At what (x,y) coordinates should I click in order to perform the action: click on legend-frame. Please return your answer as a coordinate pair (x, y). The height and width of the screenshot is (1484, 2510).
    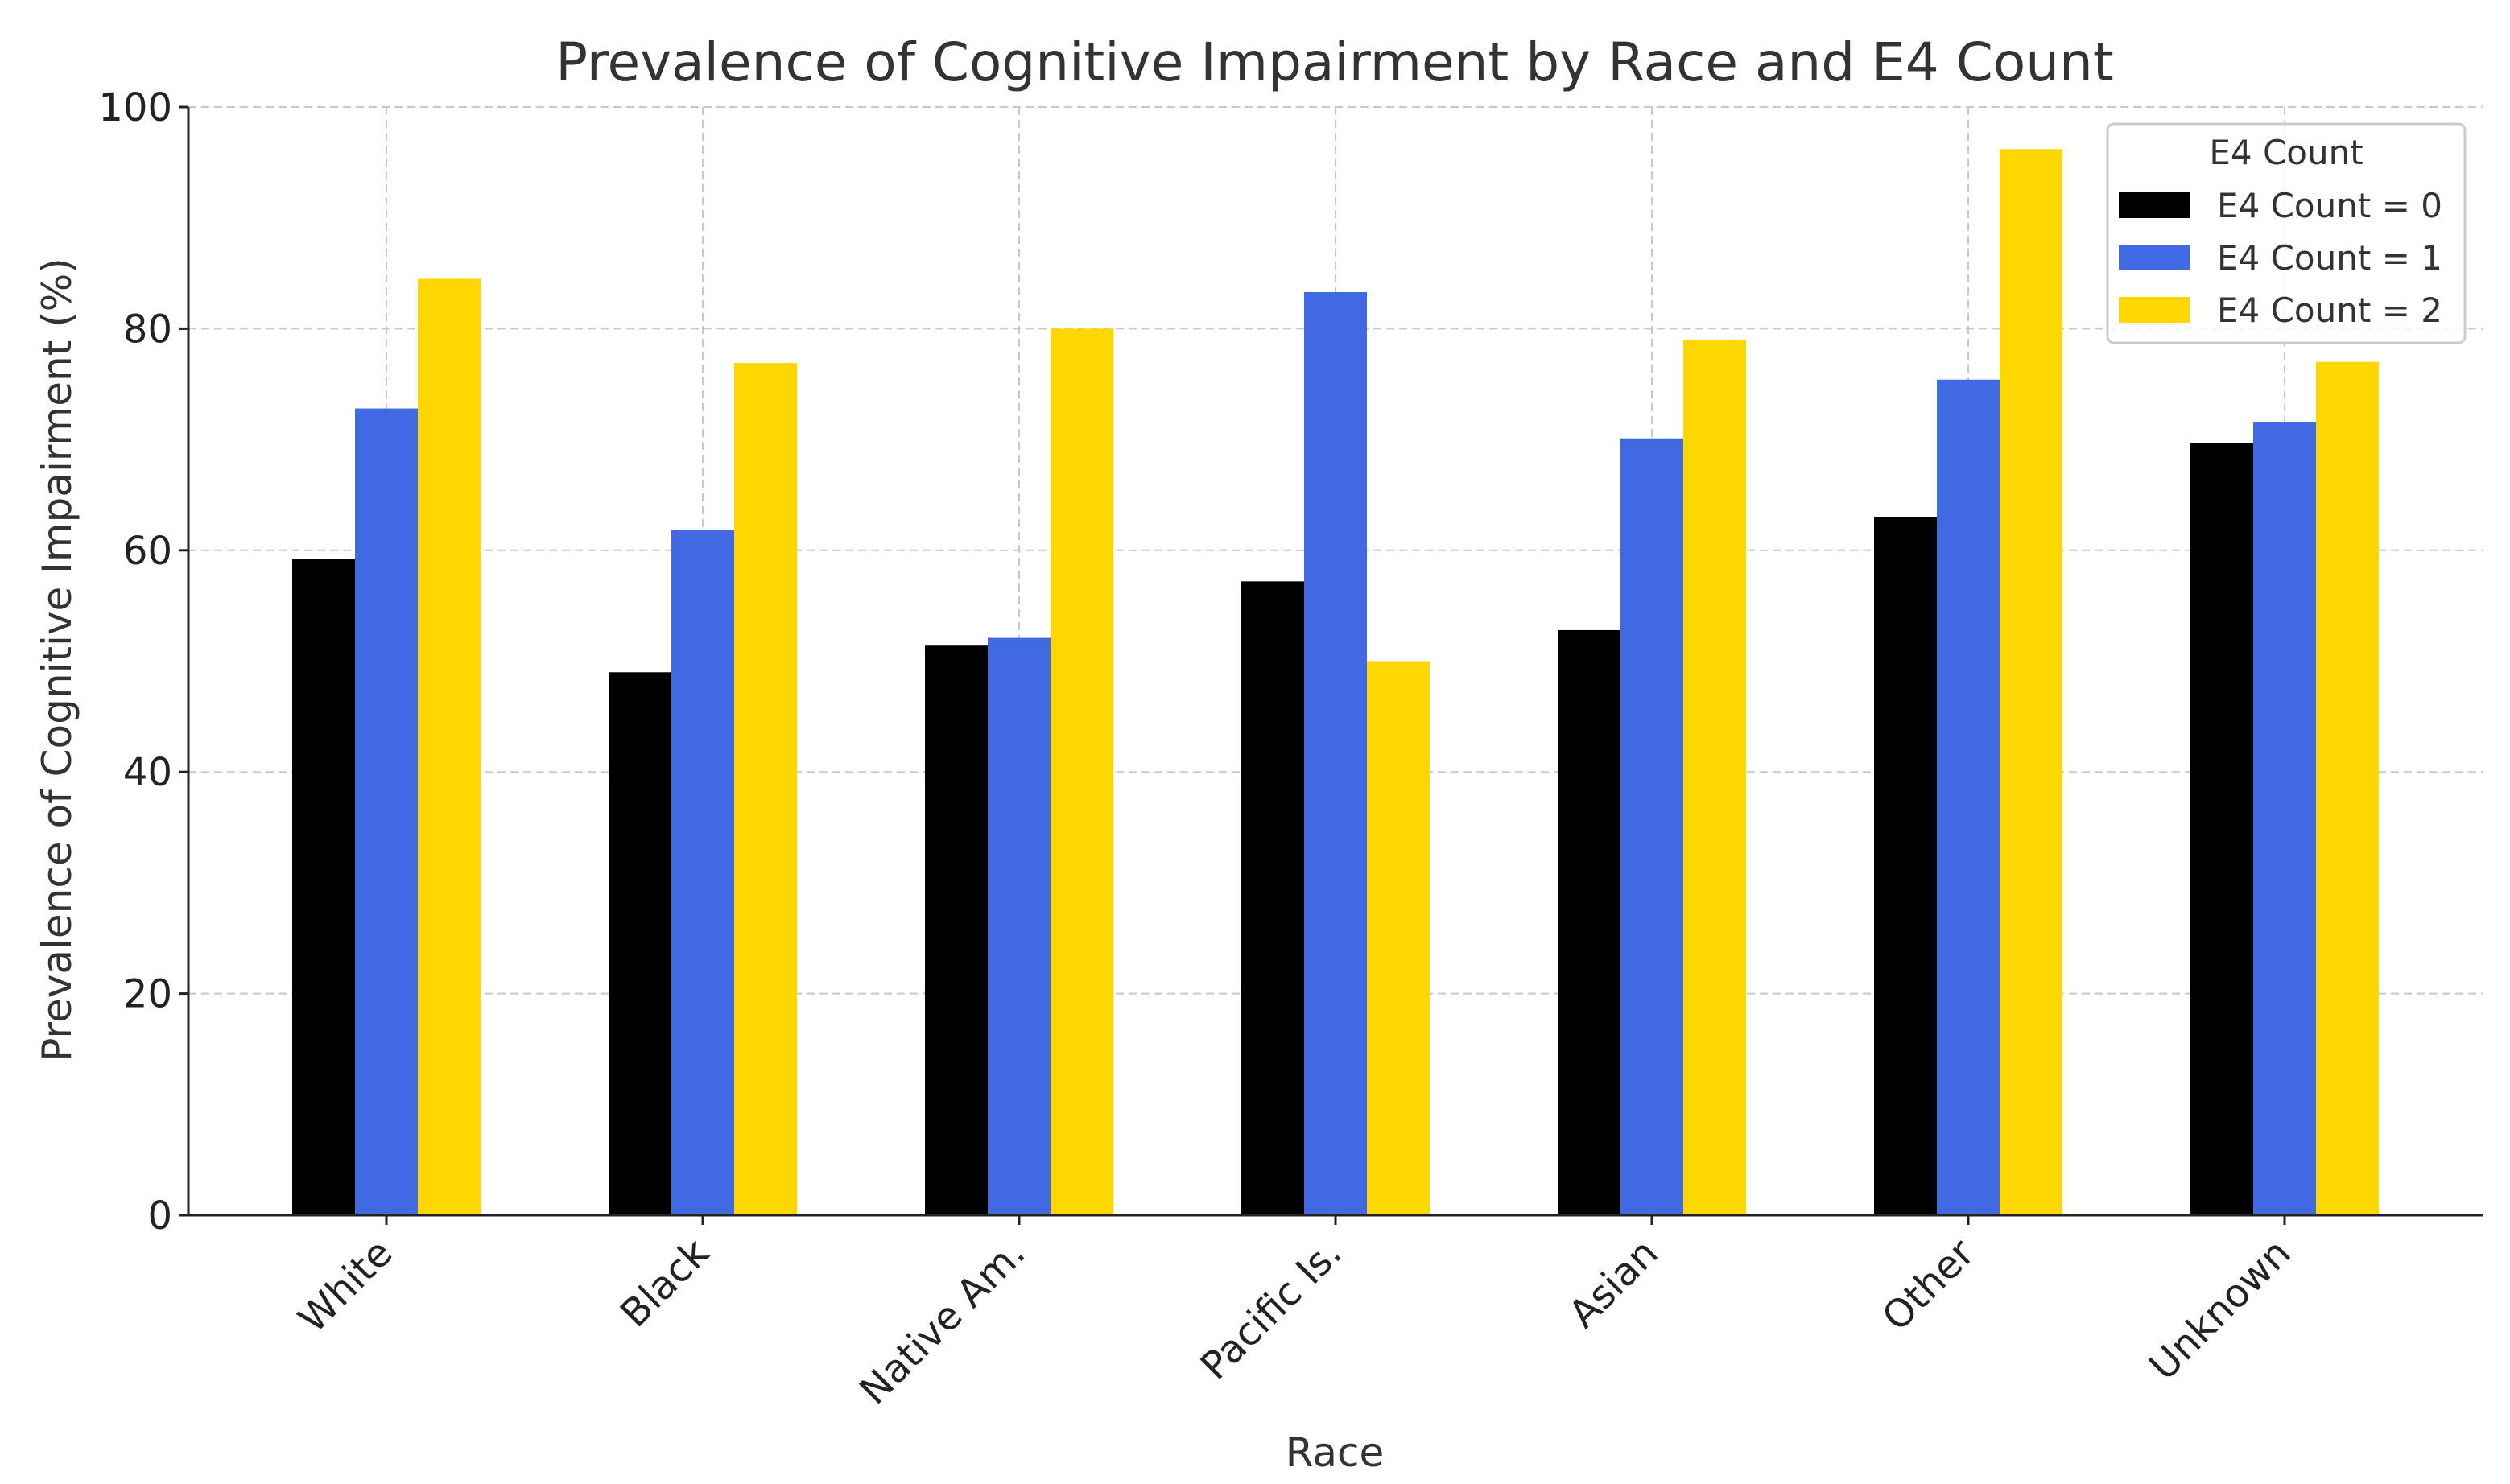
    Looking at the image, I should click on (2286, 233).